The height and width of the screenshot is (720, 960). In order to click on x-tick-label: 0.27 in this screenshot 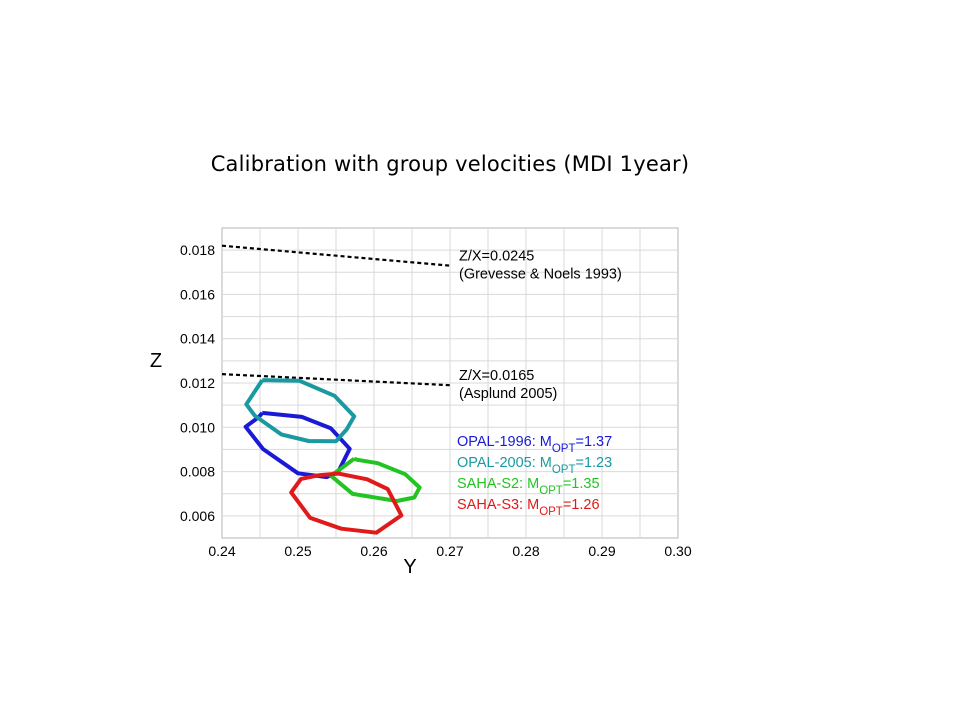, I will do `click(449, 551)`.